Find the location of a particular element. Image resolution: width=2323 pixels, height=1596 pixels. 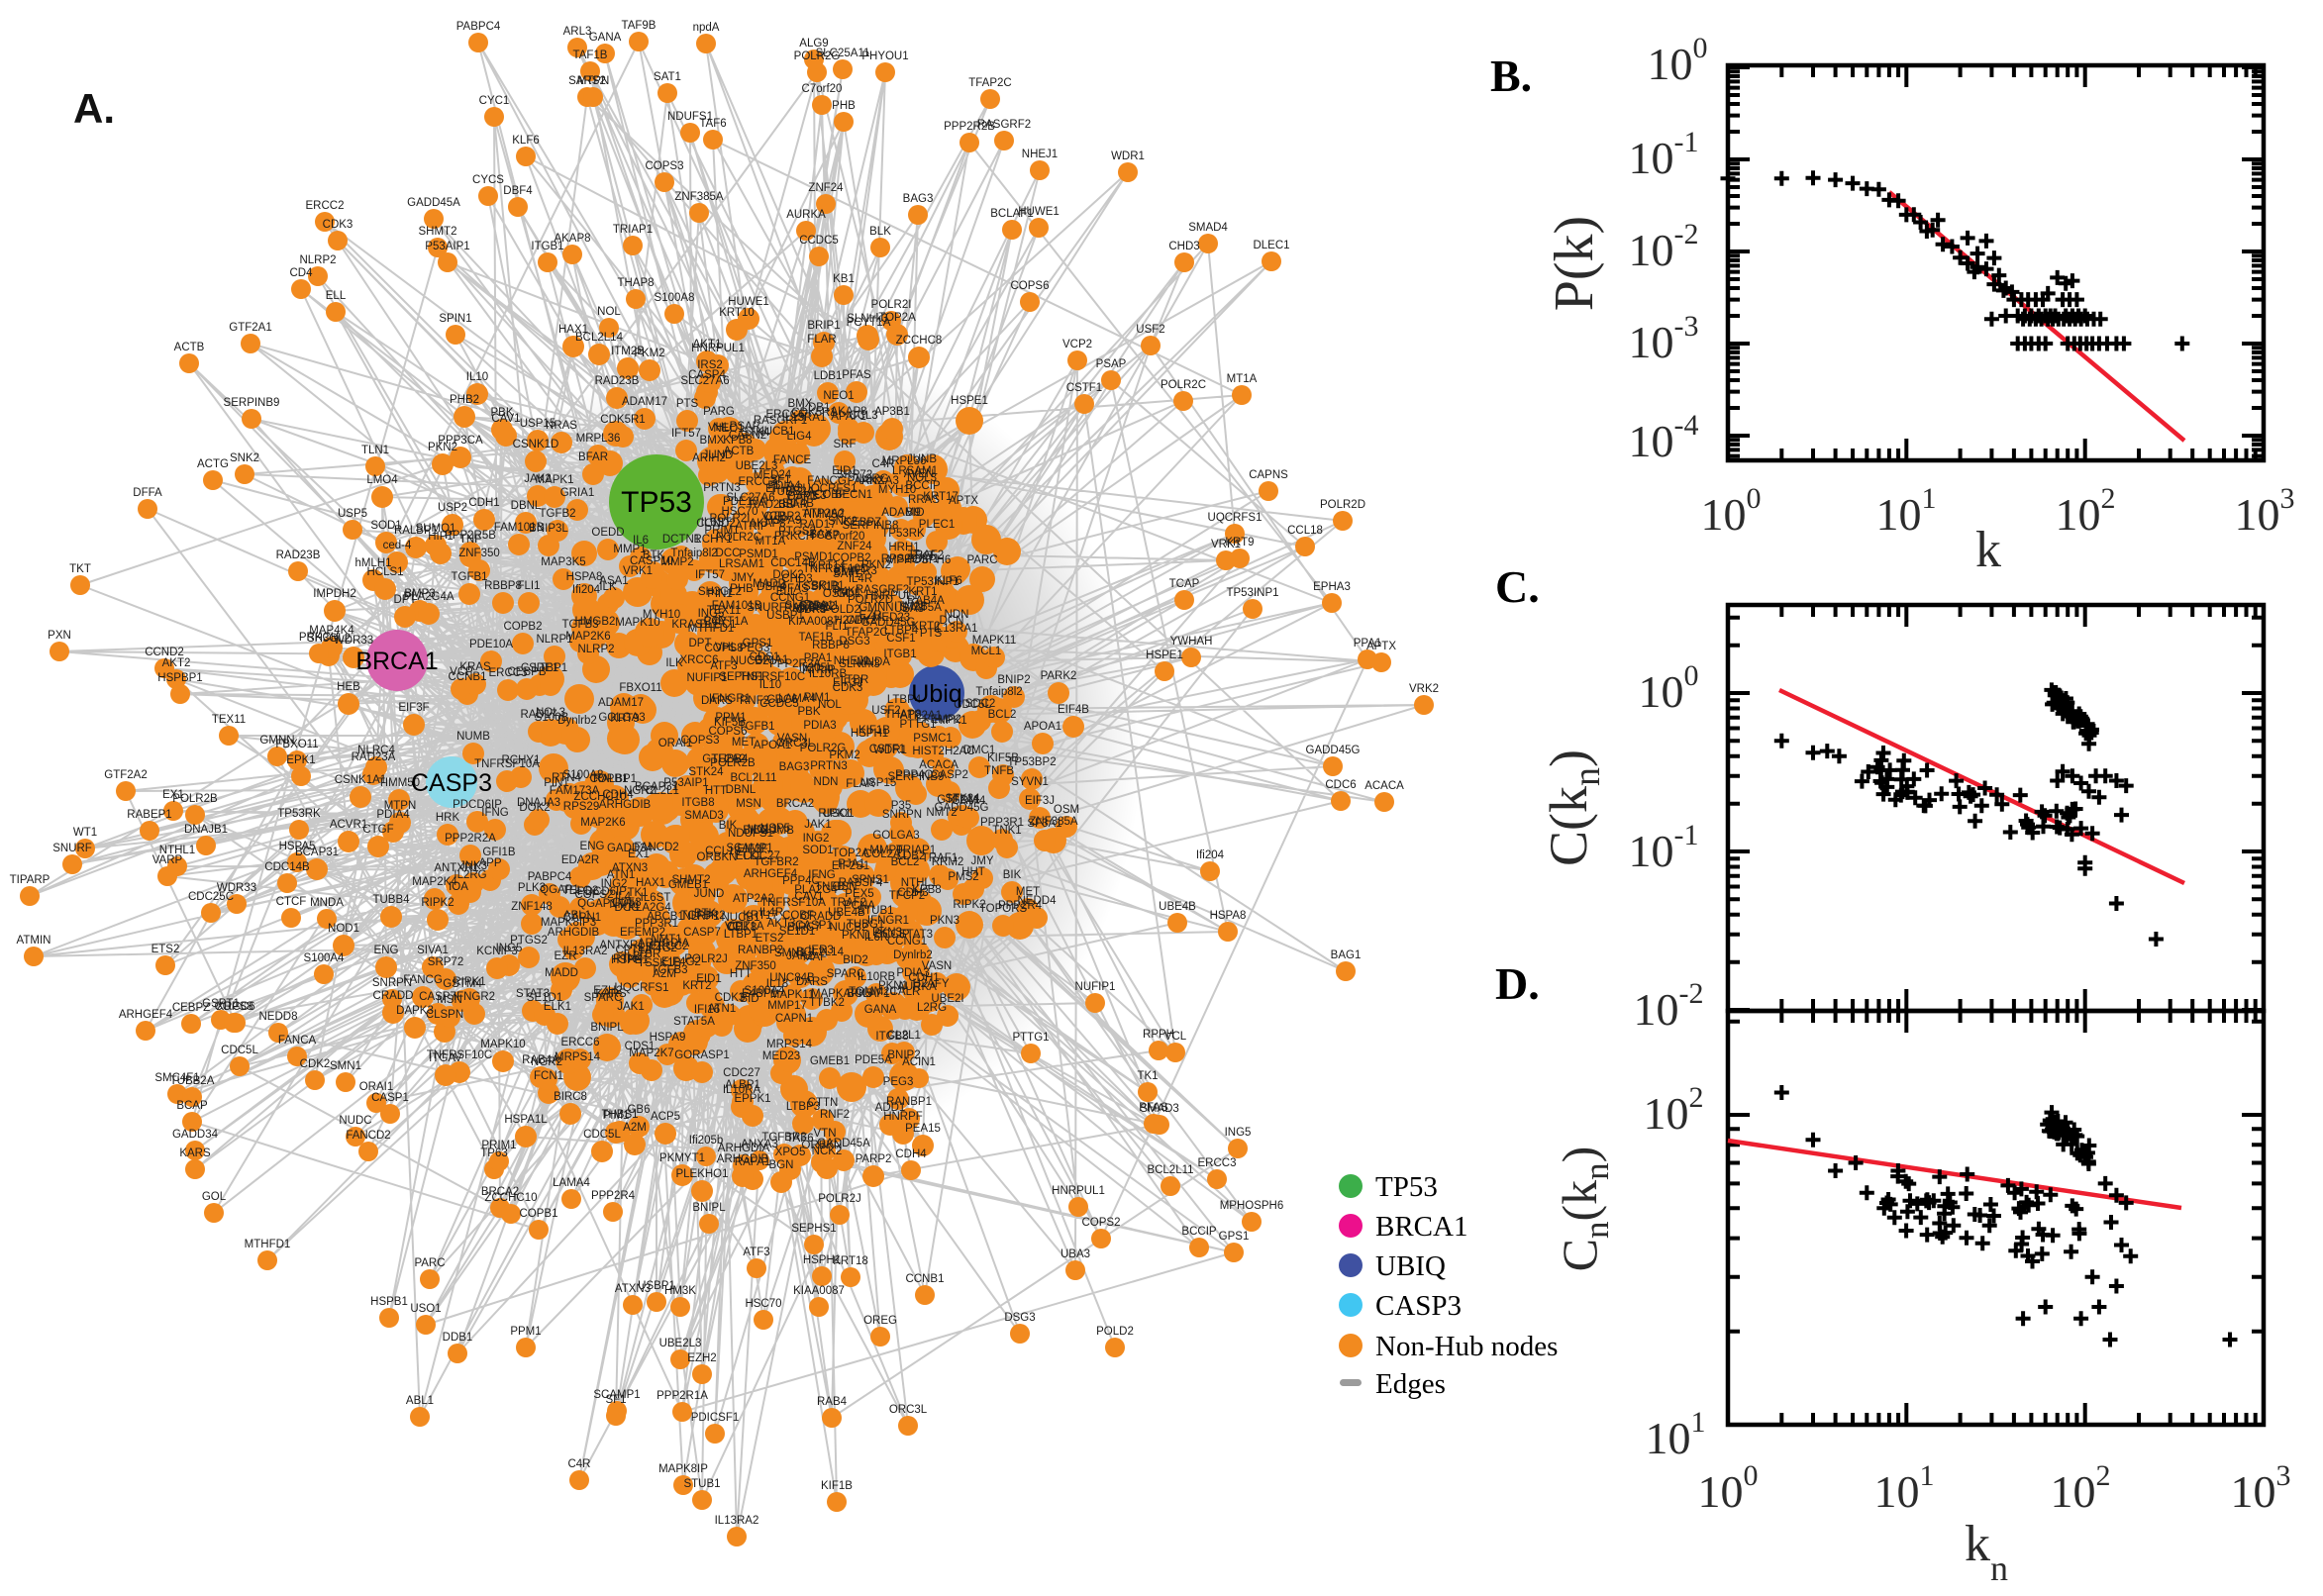

svg-text: BTK is located at coordinates (654, 555).